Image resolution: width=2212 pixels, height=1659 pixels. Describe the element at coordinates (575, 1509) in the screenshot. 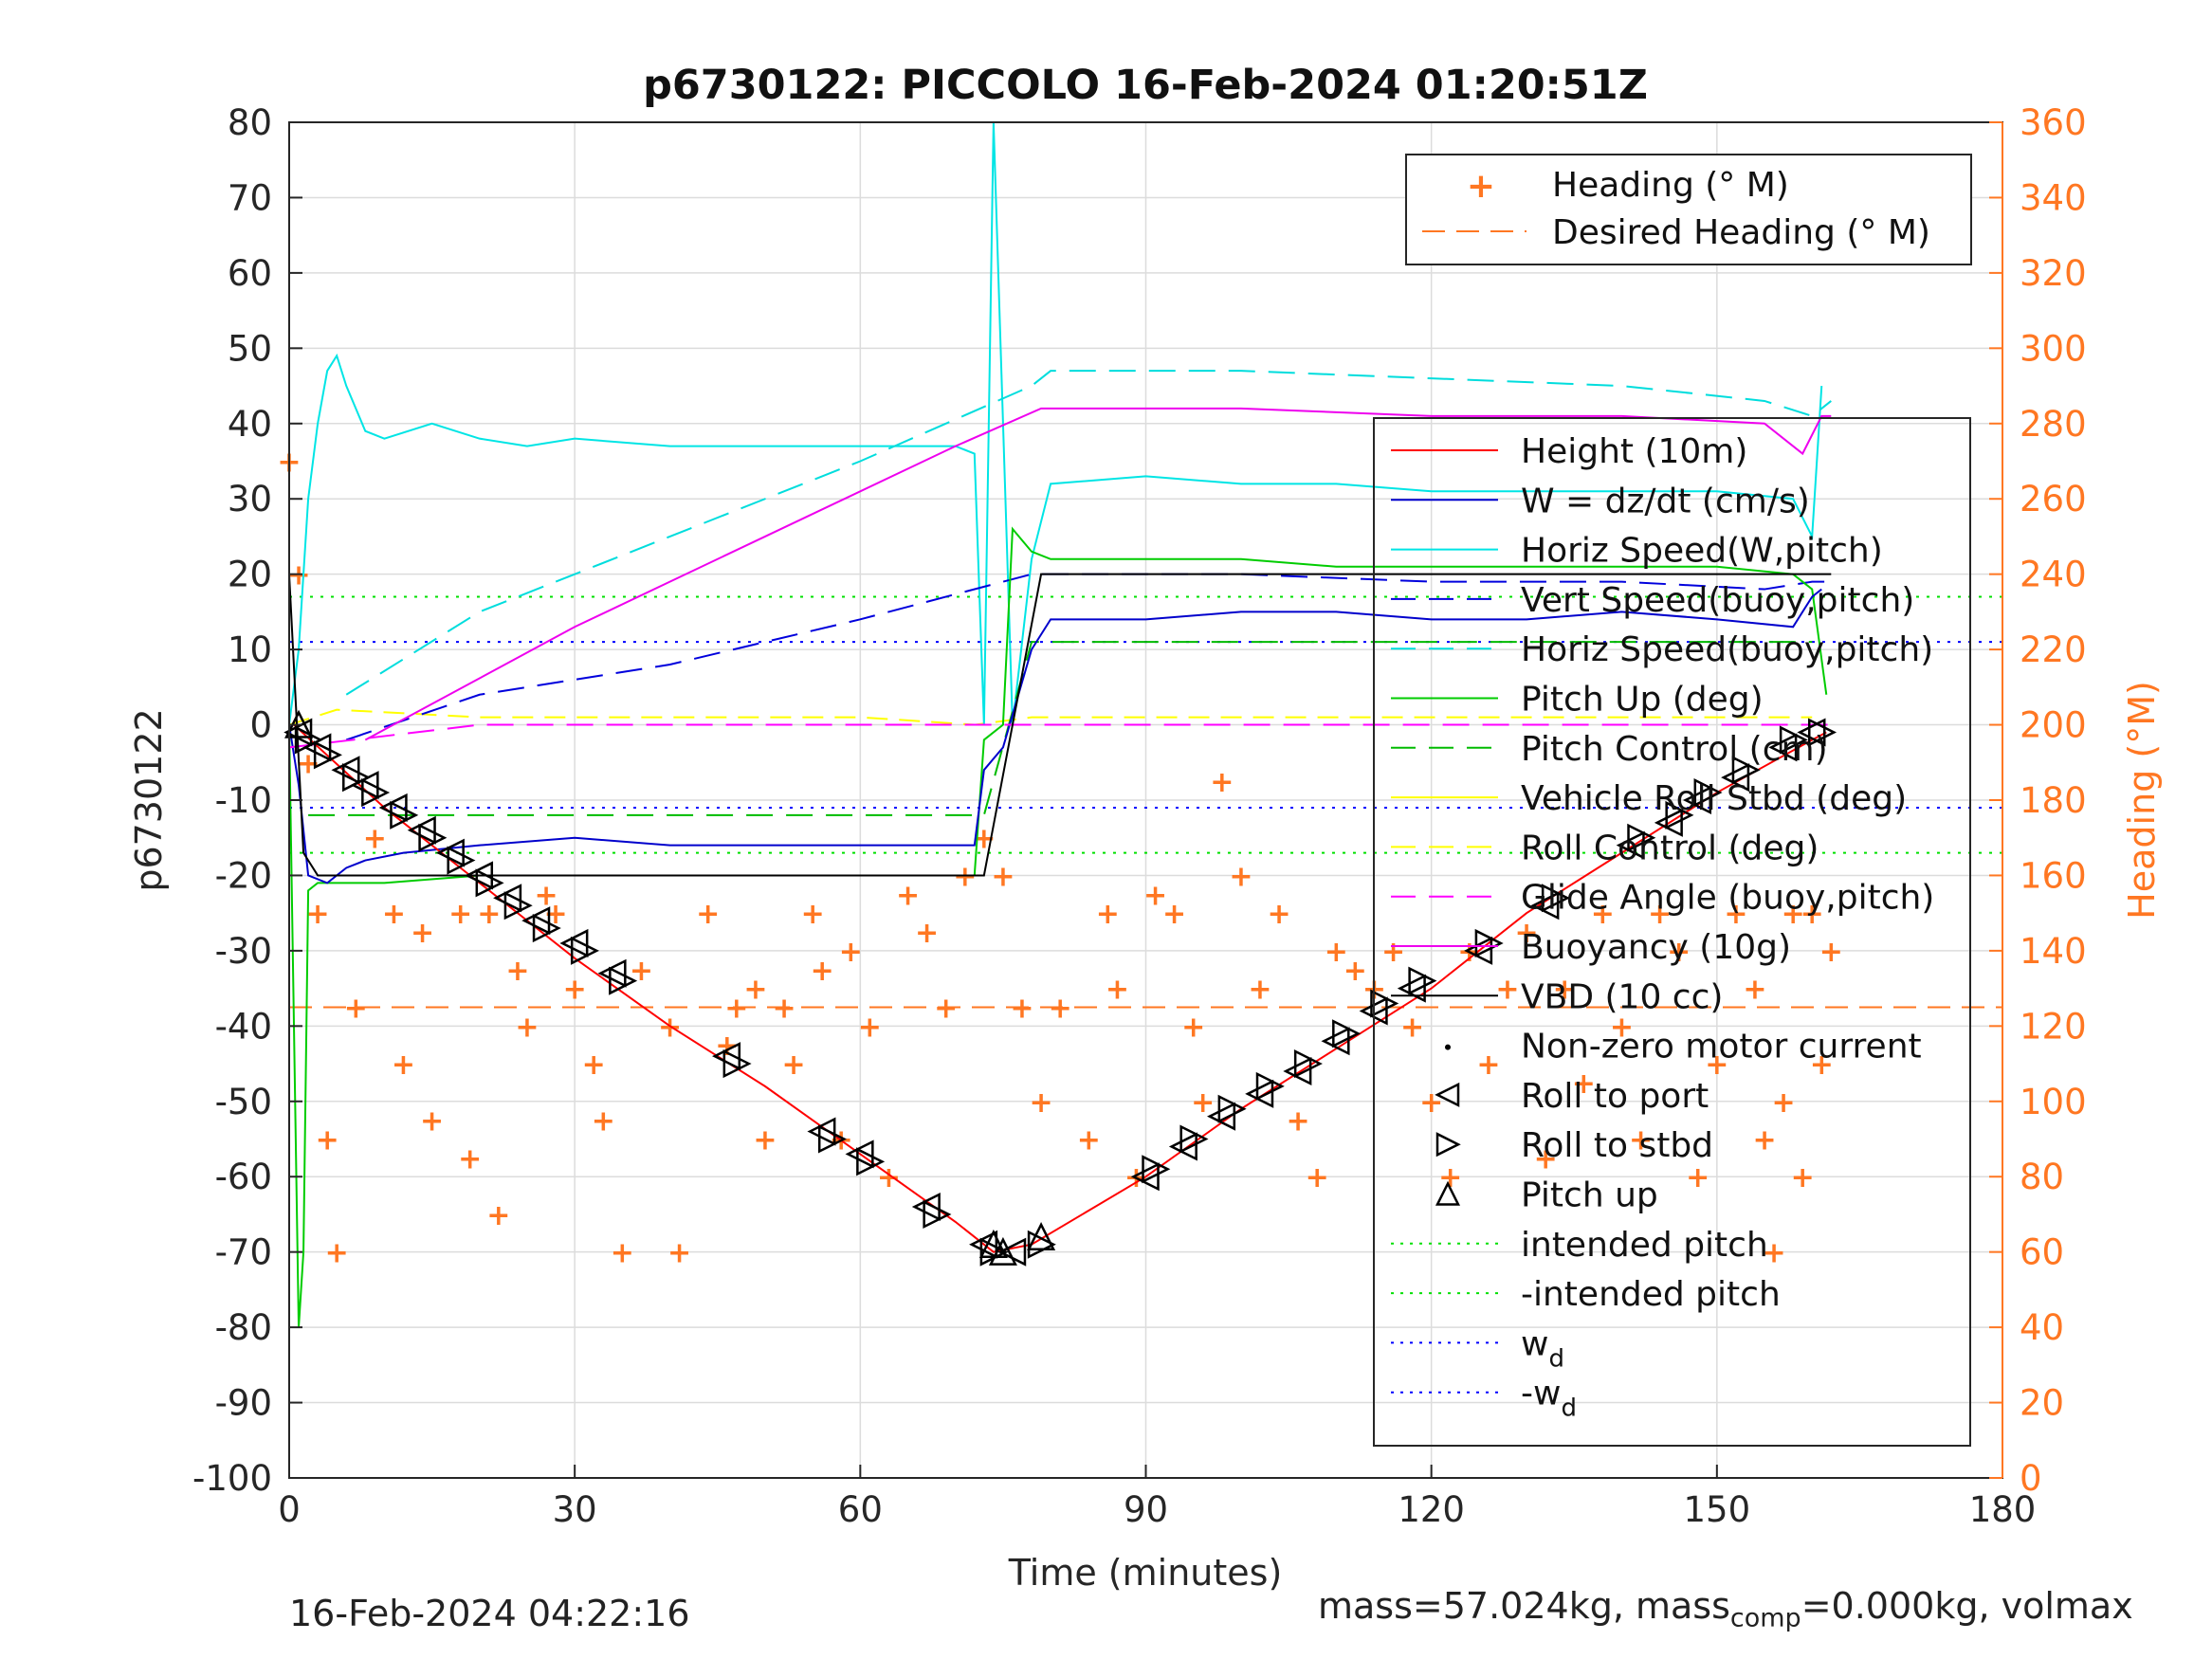

I see `x-tick-label: 30` at that location.